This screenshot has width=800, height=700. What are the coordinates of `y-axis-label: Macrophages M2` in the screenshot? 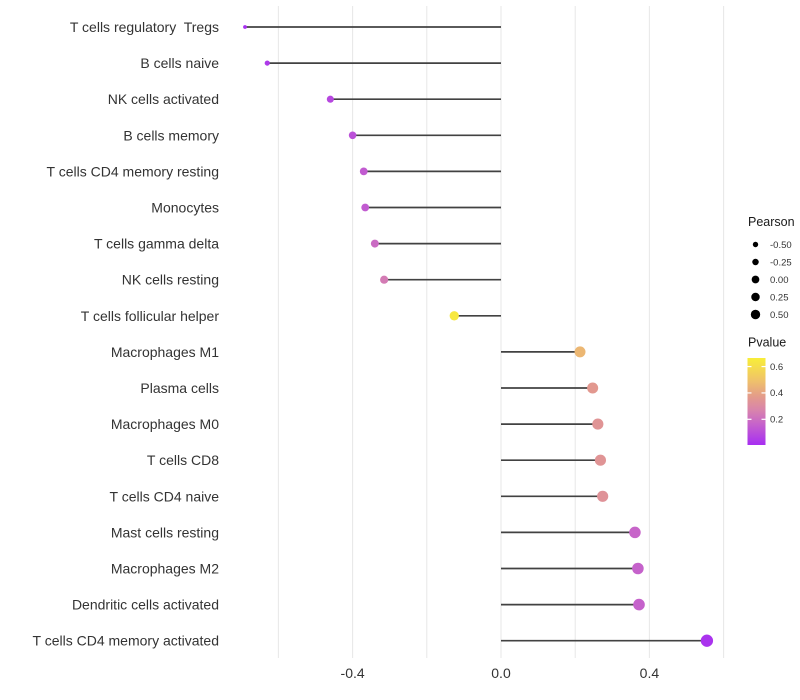 It's located at (165, 569).